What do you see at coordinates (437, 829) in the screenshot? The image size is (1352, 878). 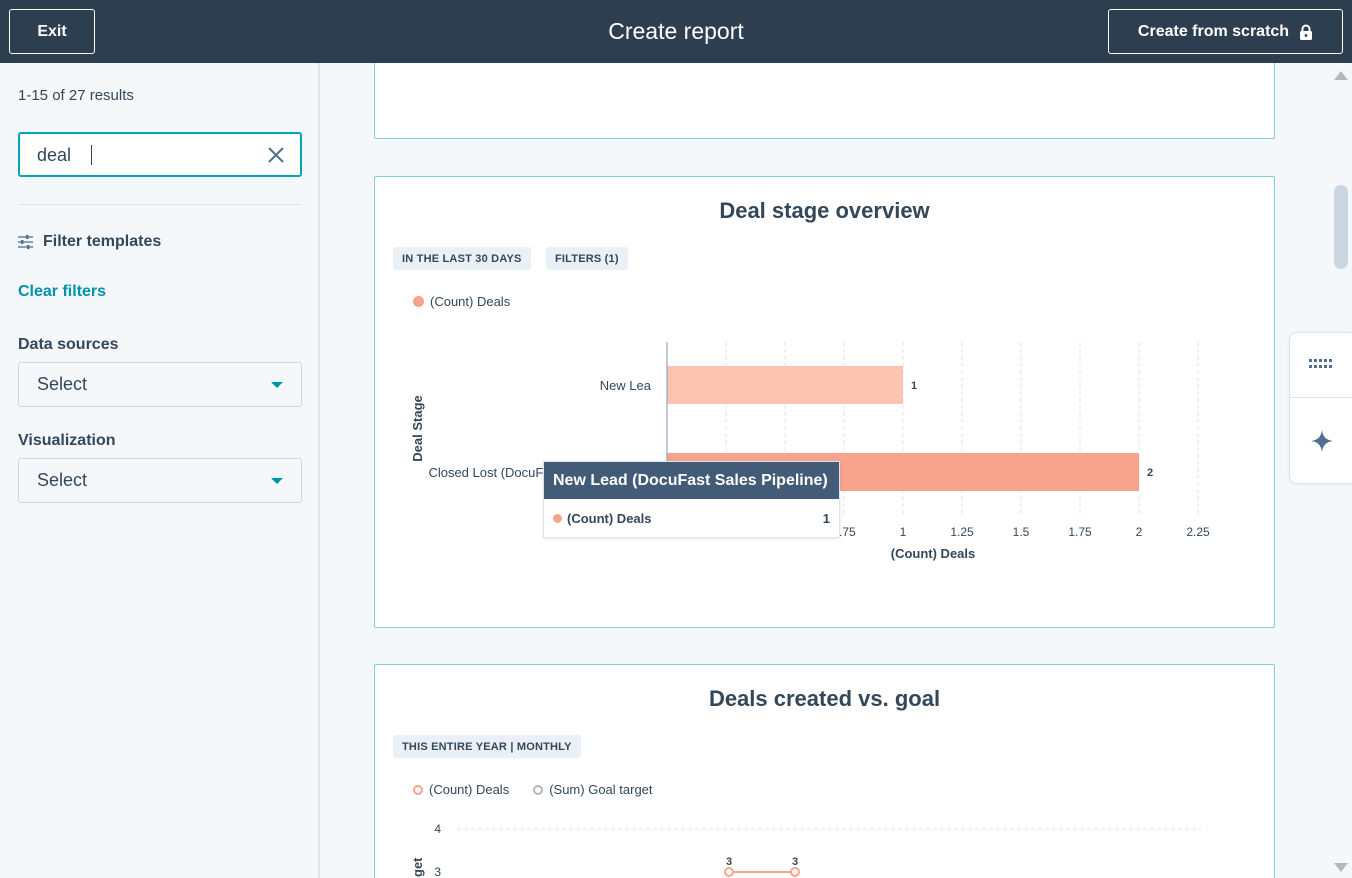 I see `y-tick-label: 4` at bounding box center [437, 829].